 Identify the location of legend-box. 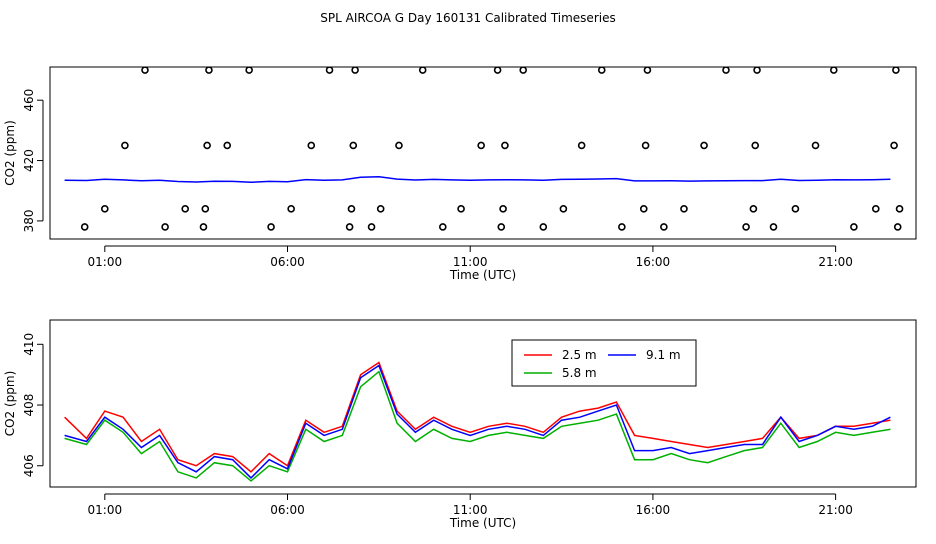
(604, 363).